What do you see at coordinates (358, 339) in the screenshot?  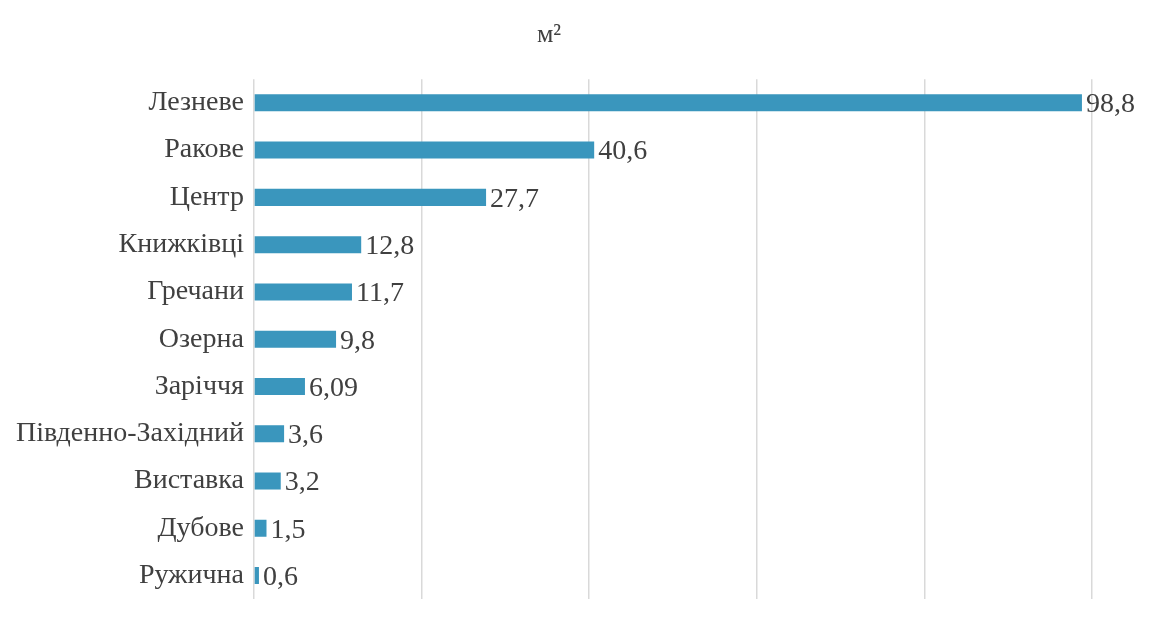 I see `data-label: 9,8` at bounding box center [358, 339].